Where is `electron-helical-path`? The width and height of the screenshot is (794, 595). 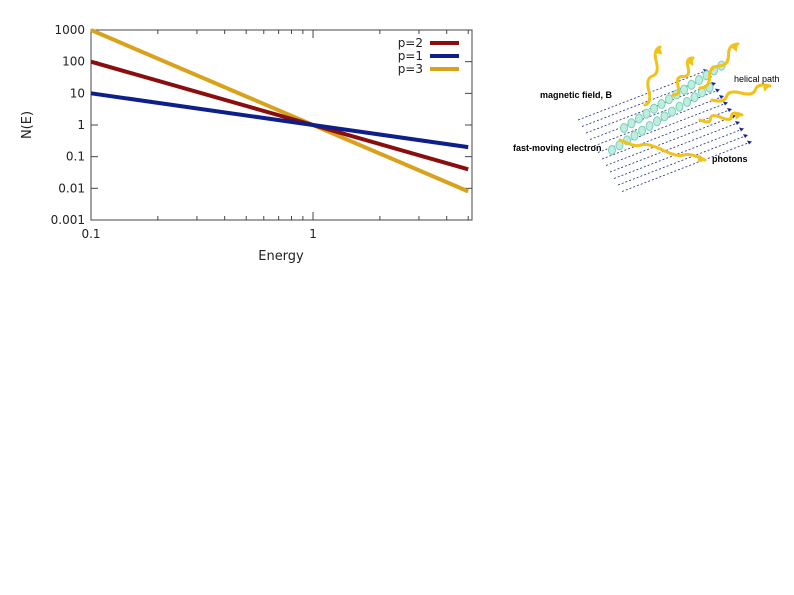 electron-helical-path is located at coordinates (667, 107).